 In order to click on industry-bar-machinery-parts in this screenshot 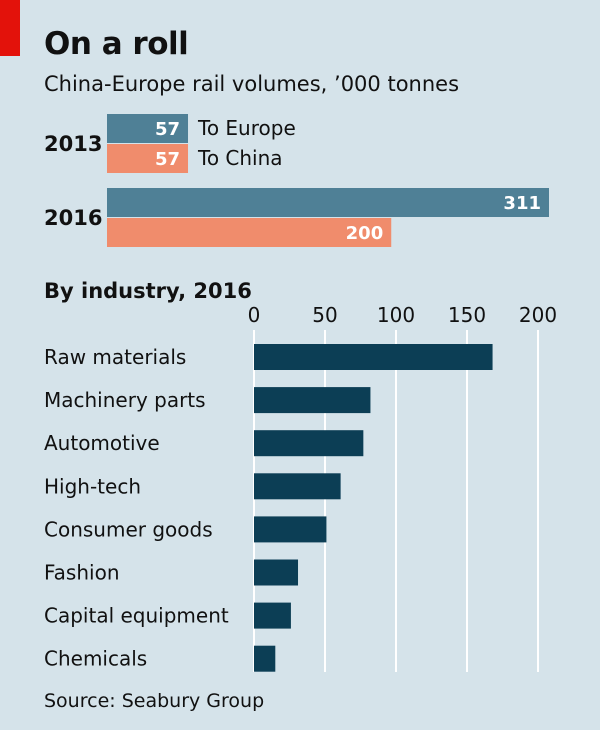, I will do `click(312, 400)`.